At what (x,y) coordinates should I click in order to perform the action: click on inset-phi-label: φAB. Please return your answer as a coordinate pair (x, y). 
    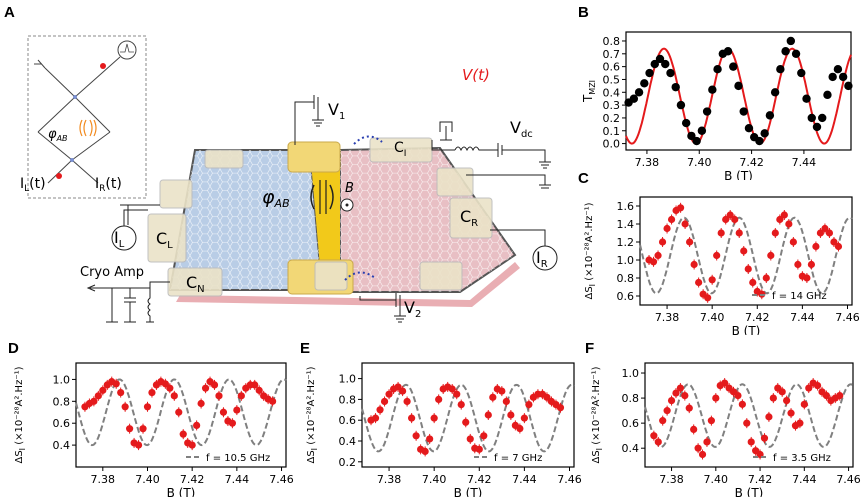
    Looking at the image, I should click on (58, 135).